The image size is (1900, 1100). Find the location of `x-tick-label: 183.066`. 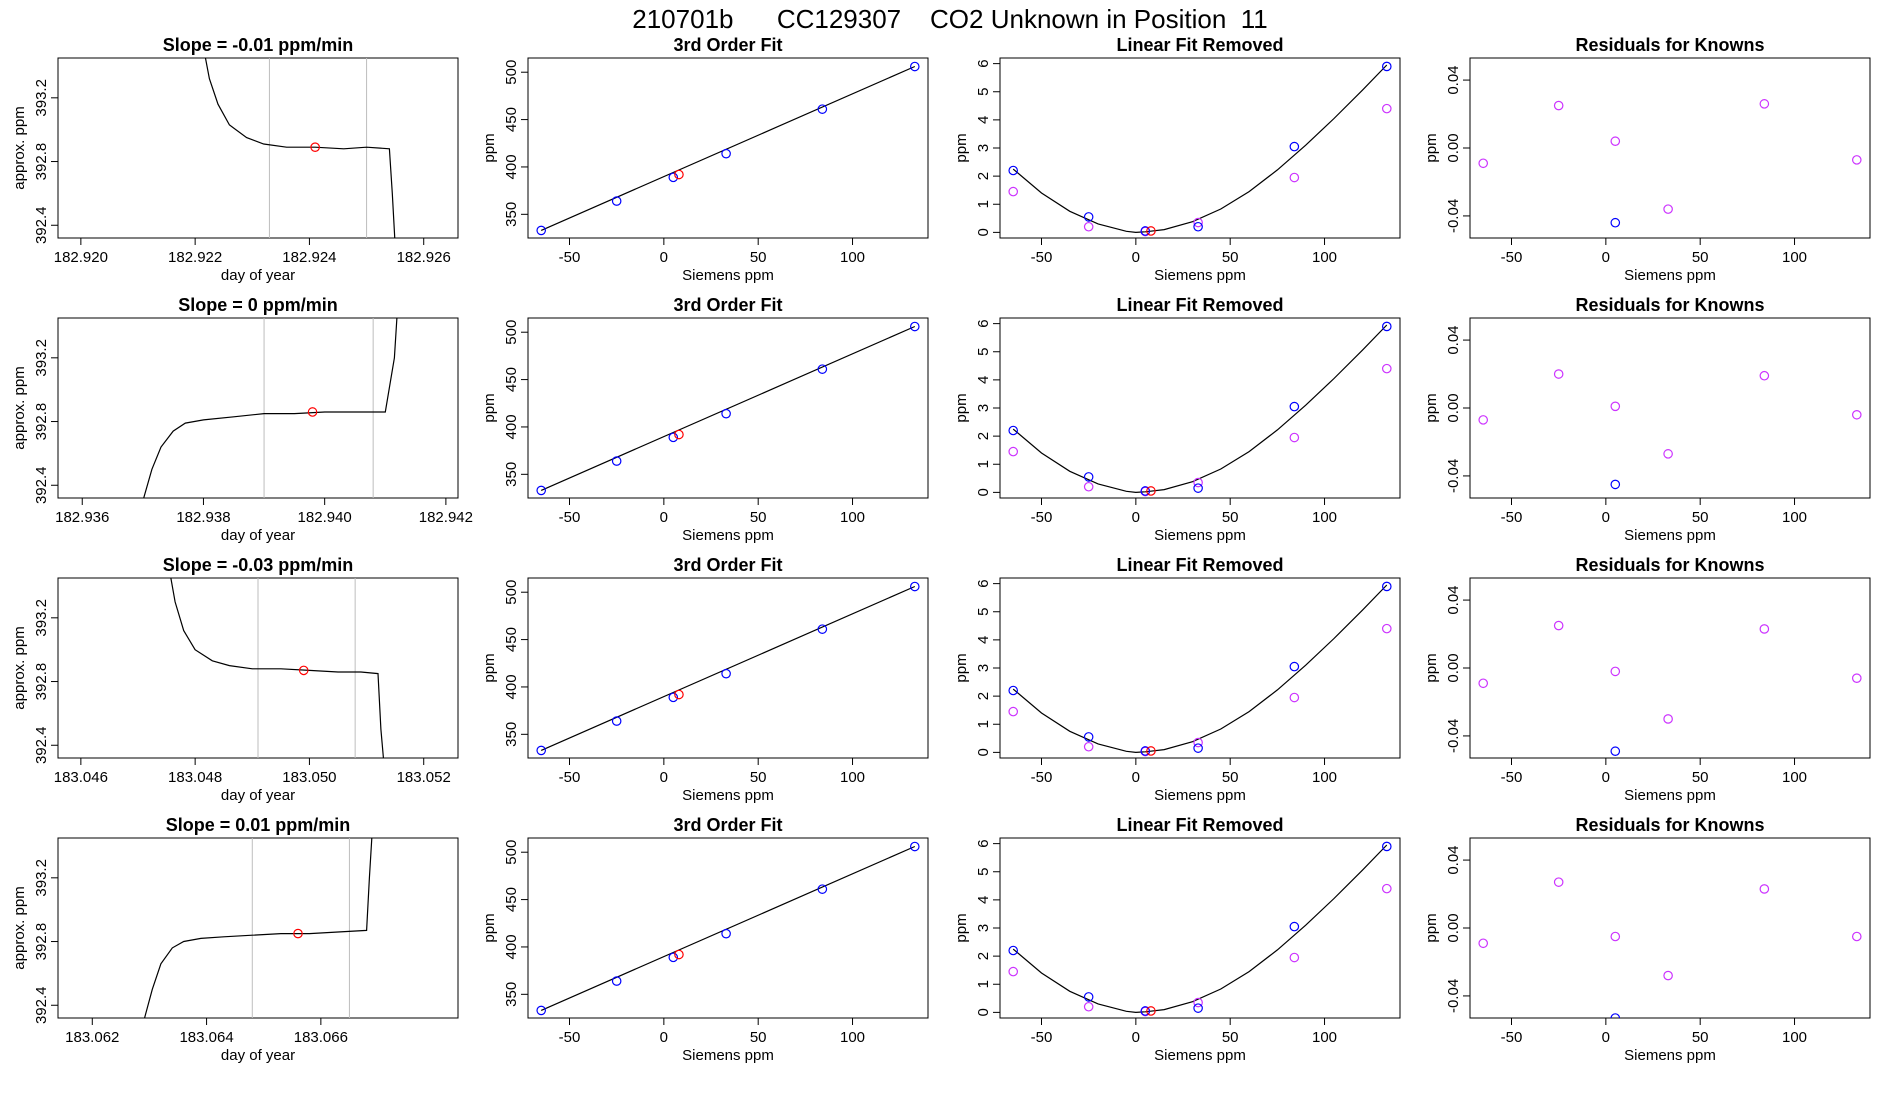

x-tick-label: 183.066 is located at coordinates (321, 1037).